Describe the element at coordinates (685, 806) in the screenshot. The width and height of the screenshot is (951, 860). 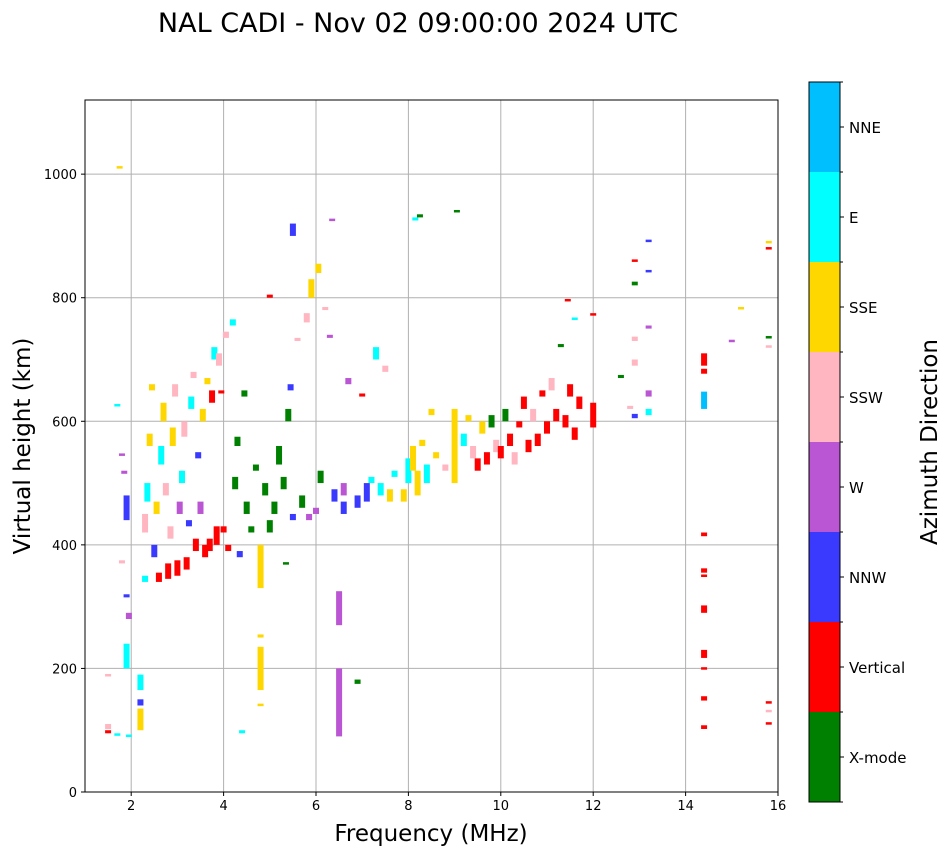
I see `x-tick-label: 14` at that location.